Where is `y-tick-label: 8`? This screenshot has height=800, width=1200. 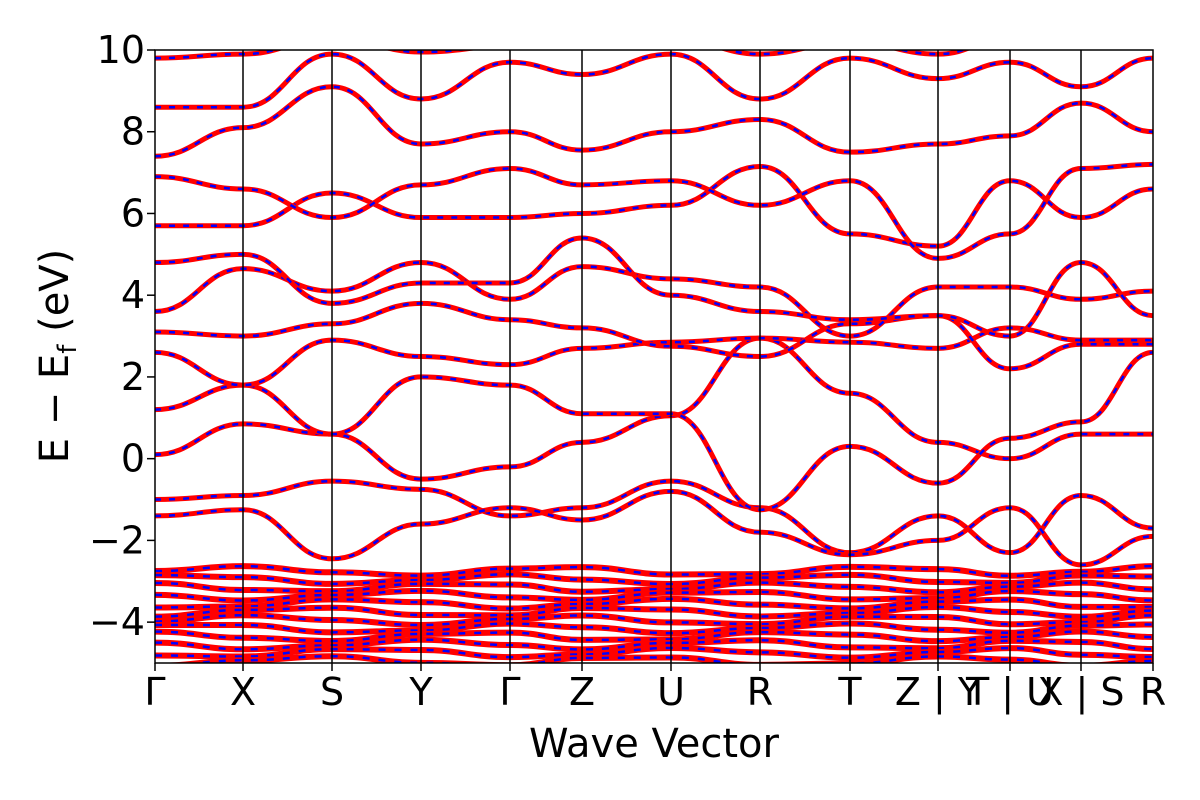
y-tick-label: 8 is located at coordinates (133, 132).